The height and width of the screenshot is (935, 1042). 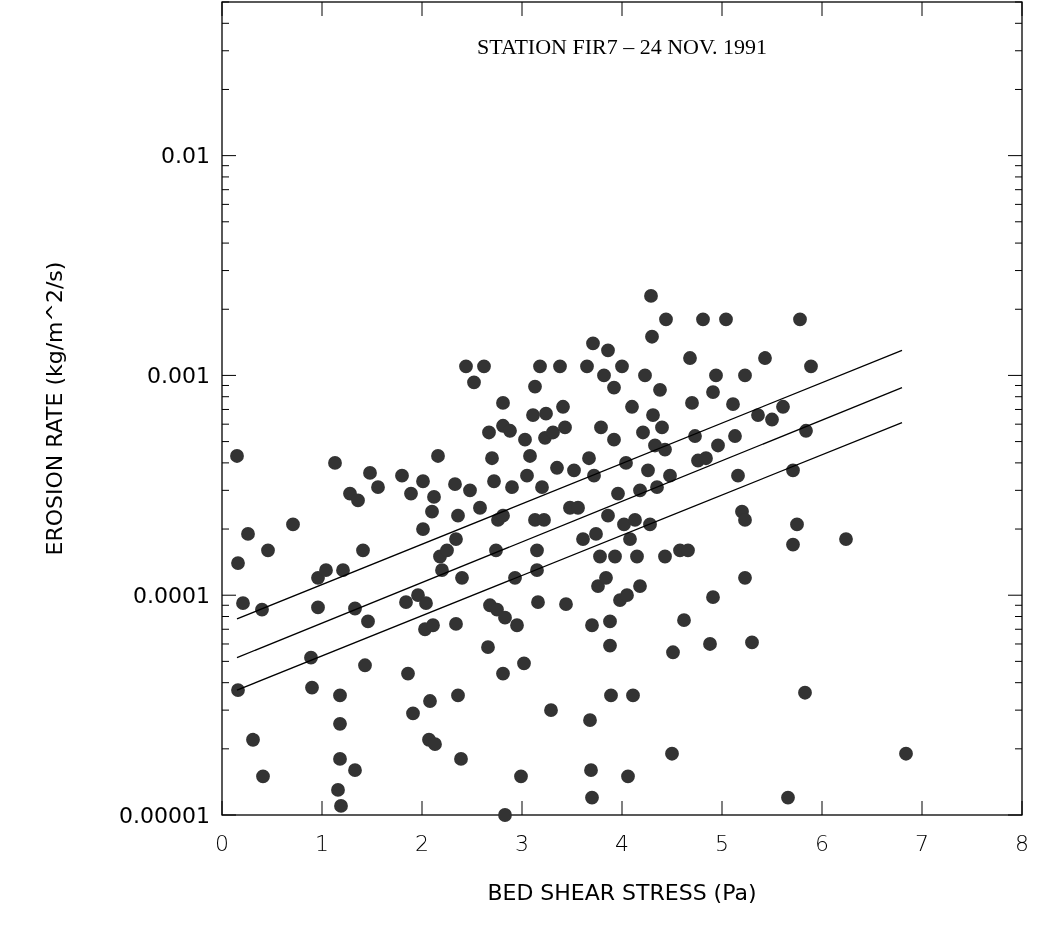 I want to click on x-tick-label: 6, so click(x=822, y=843).